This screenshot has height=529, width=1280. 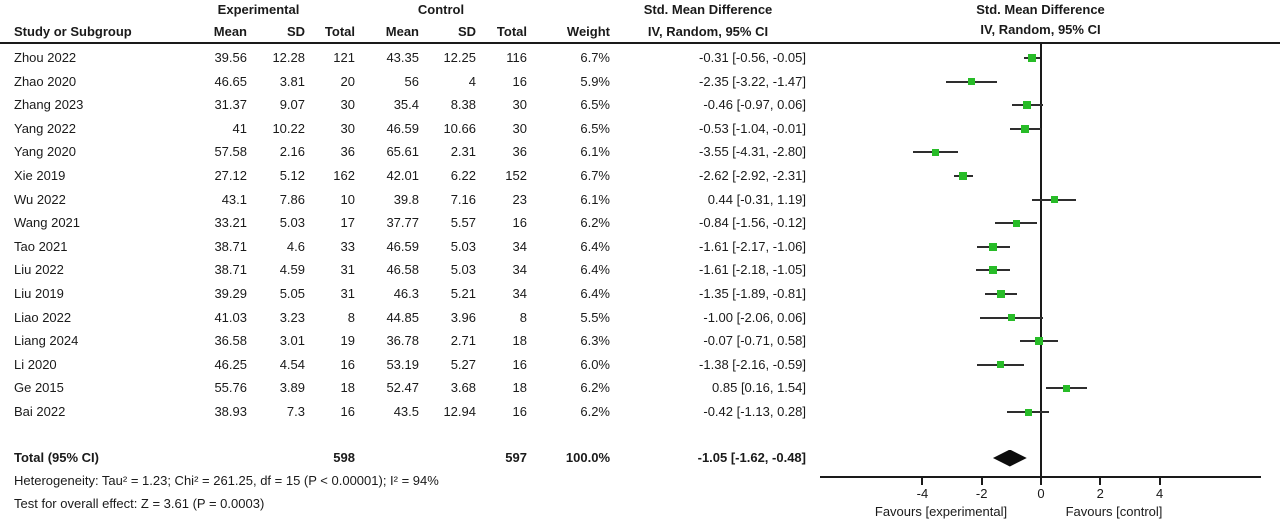 I want to click on ctrl-mean: 43.35, so click(x=402, y=57).